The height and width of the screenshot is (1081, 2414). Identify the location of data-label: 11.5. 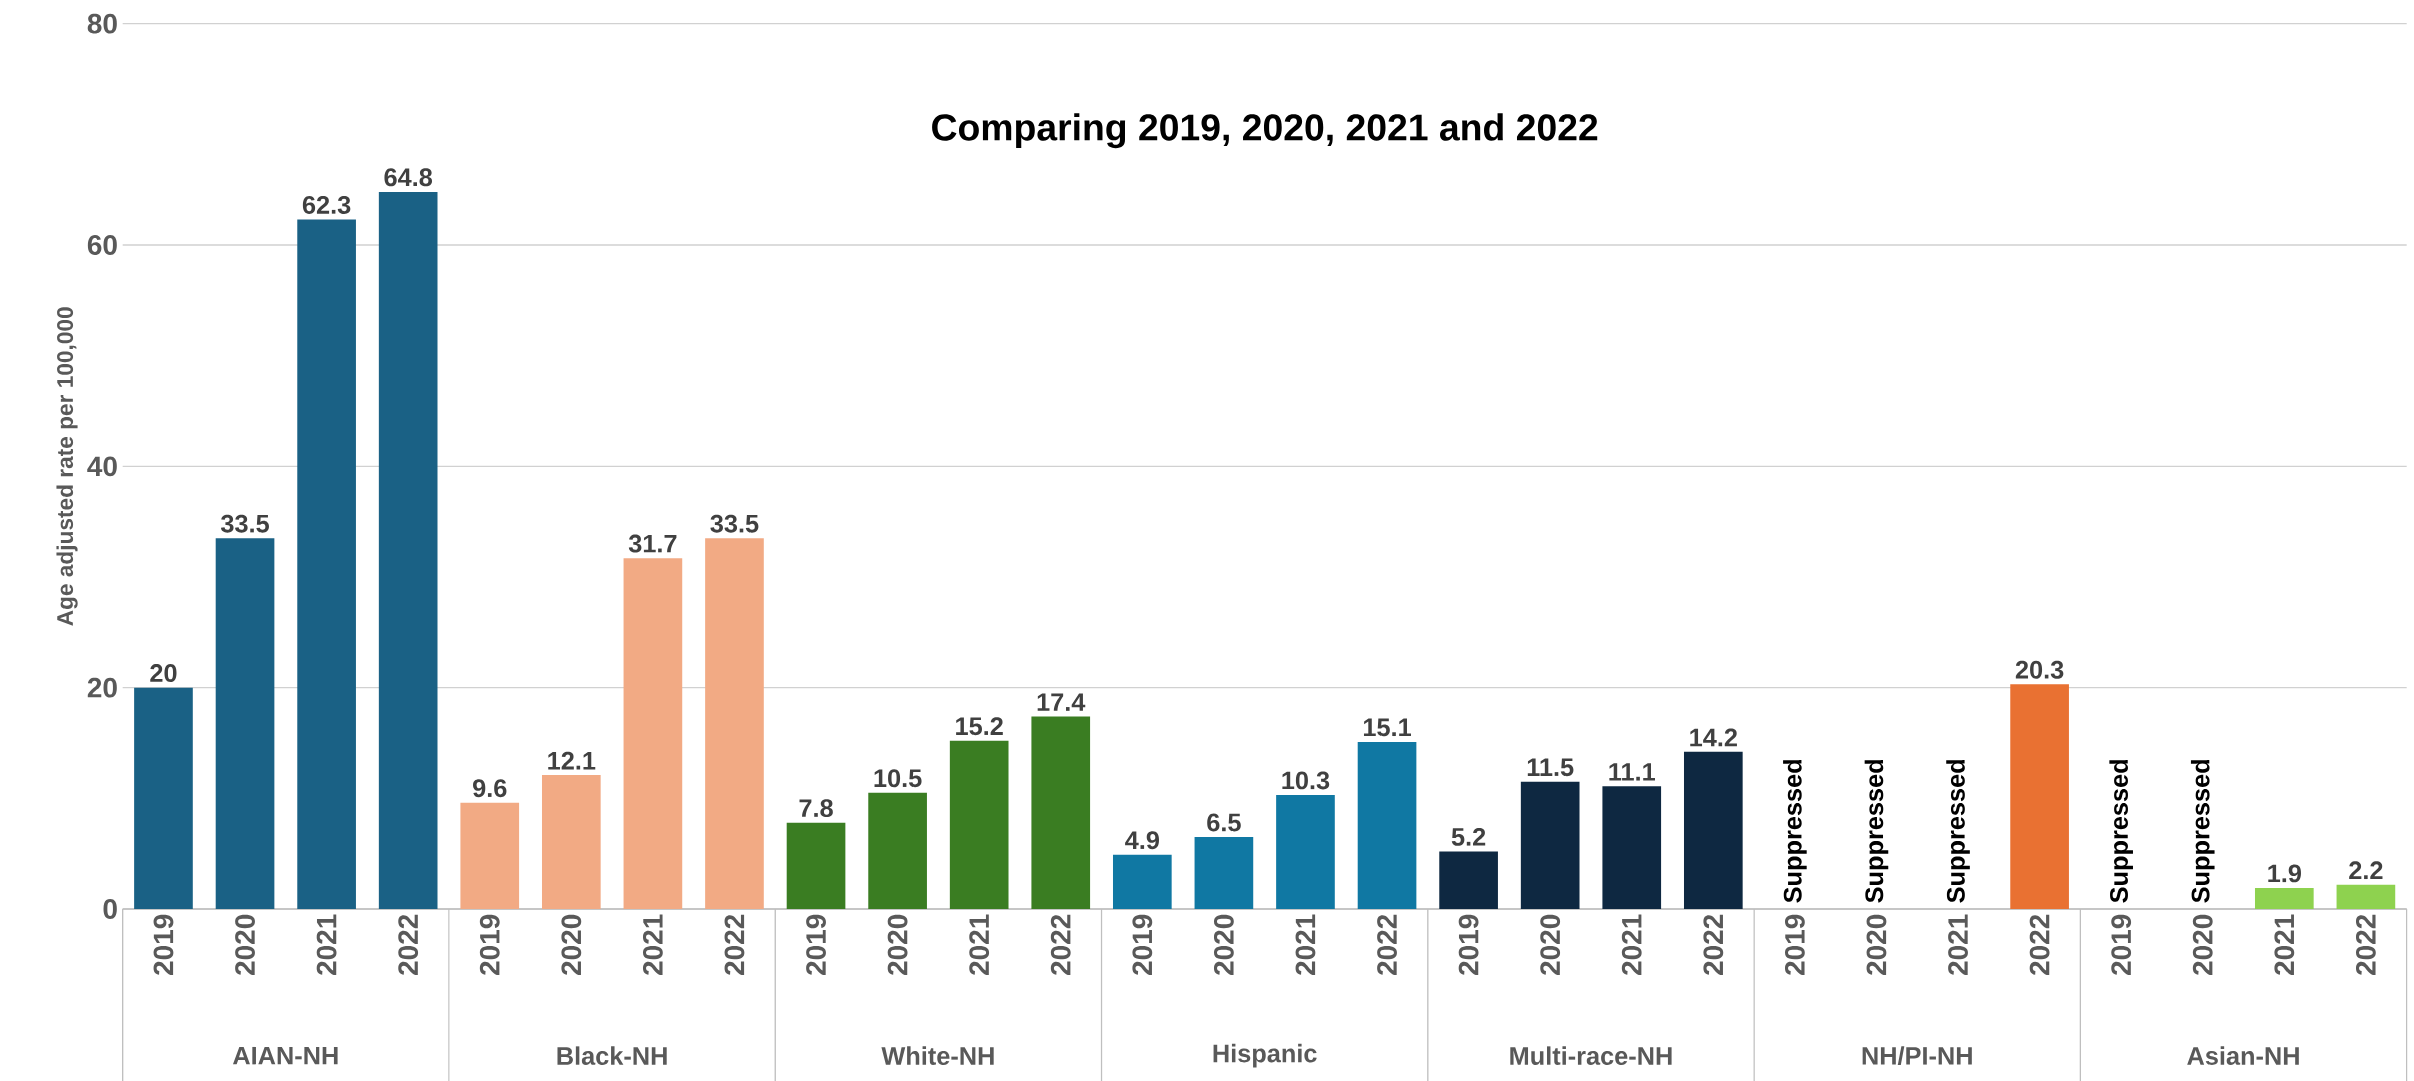
(1550, 767).